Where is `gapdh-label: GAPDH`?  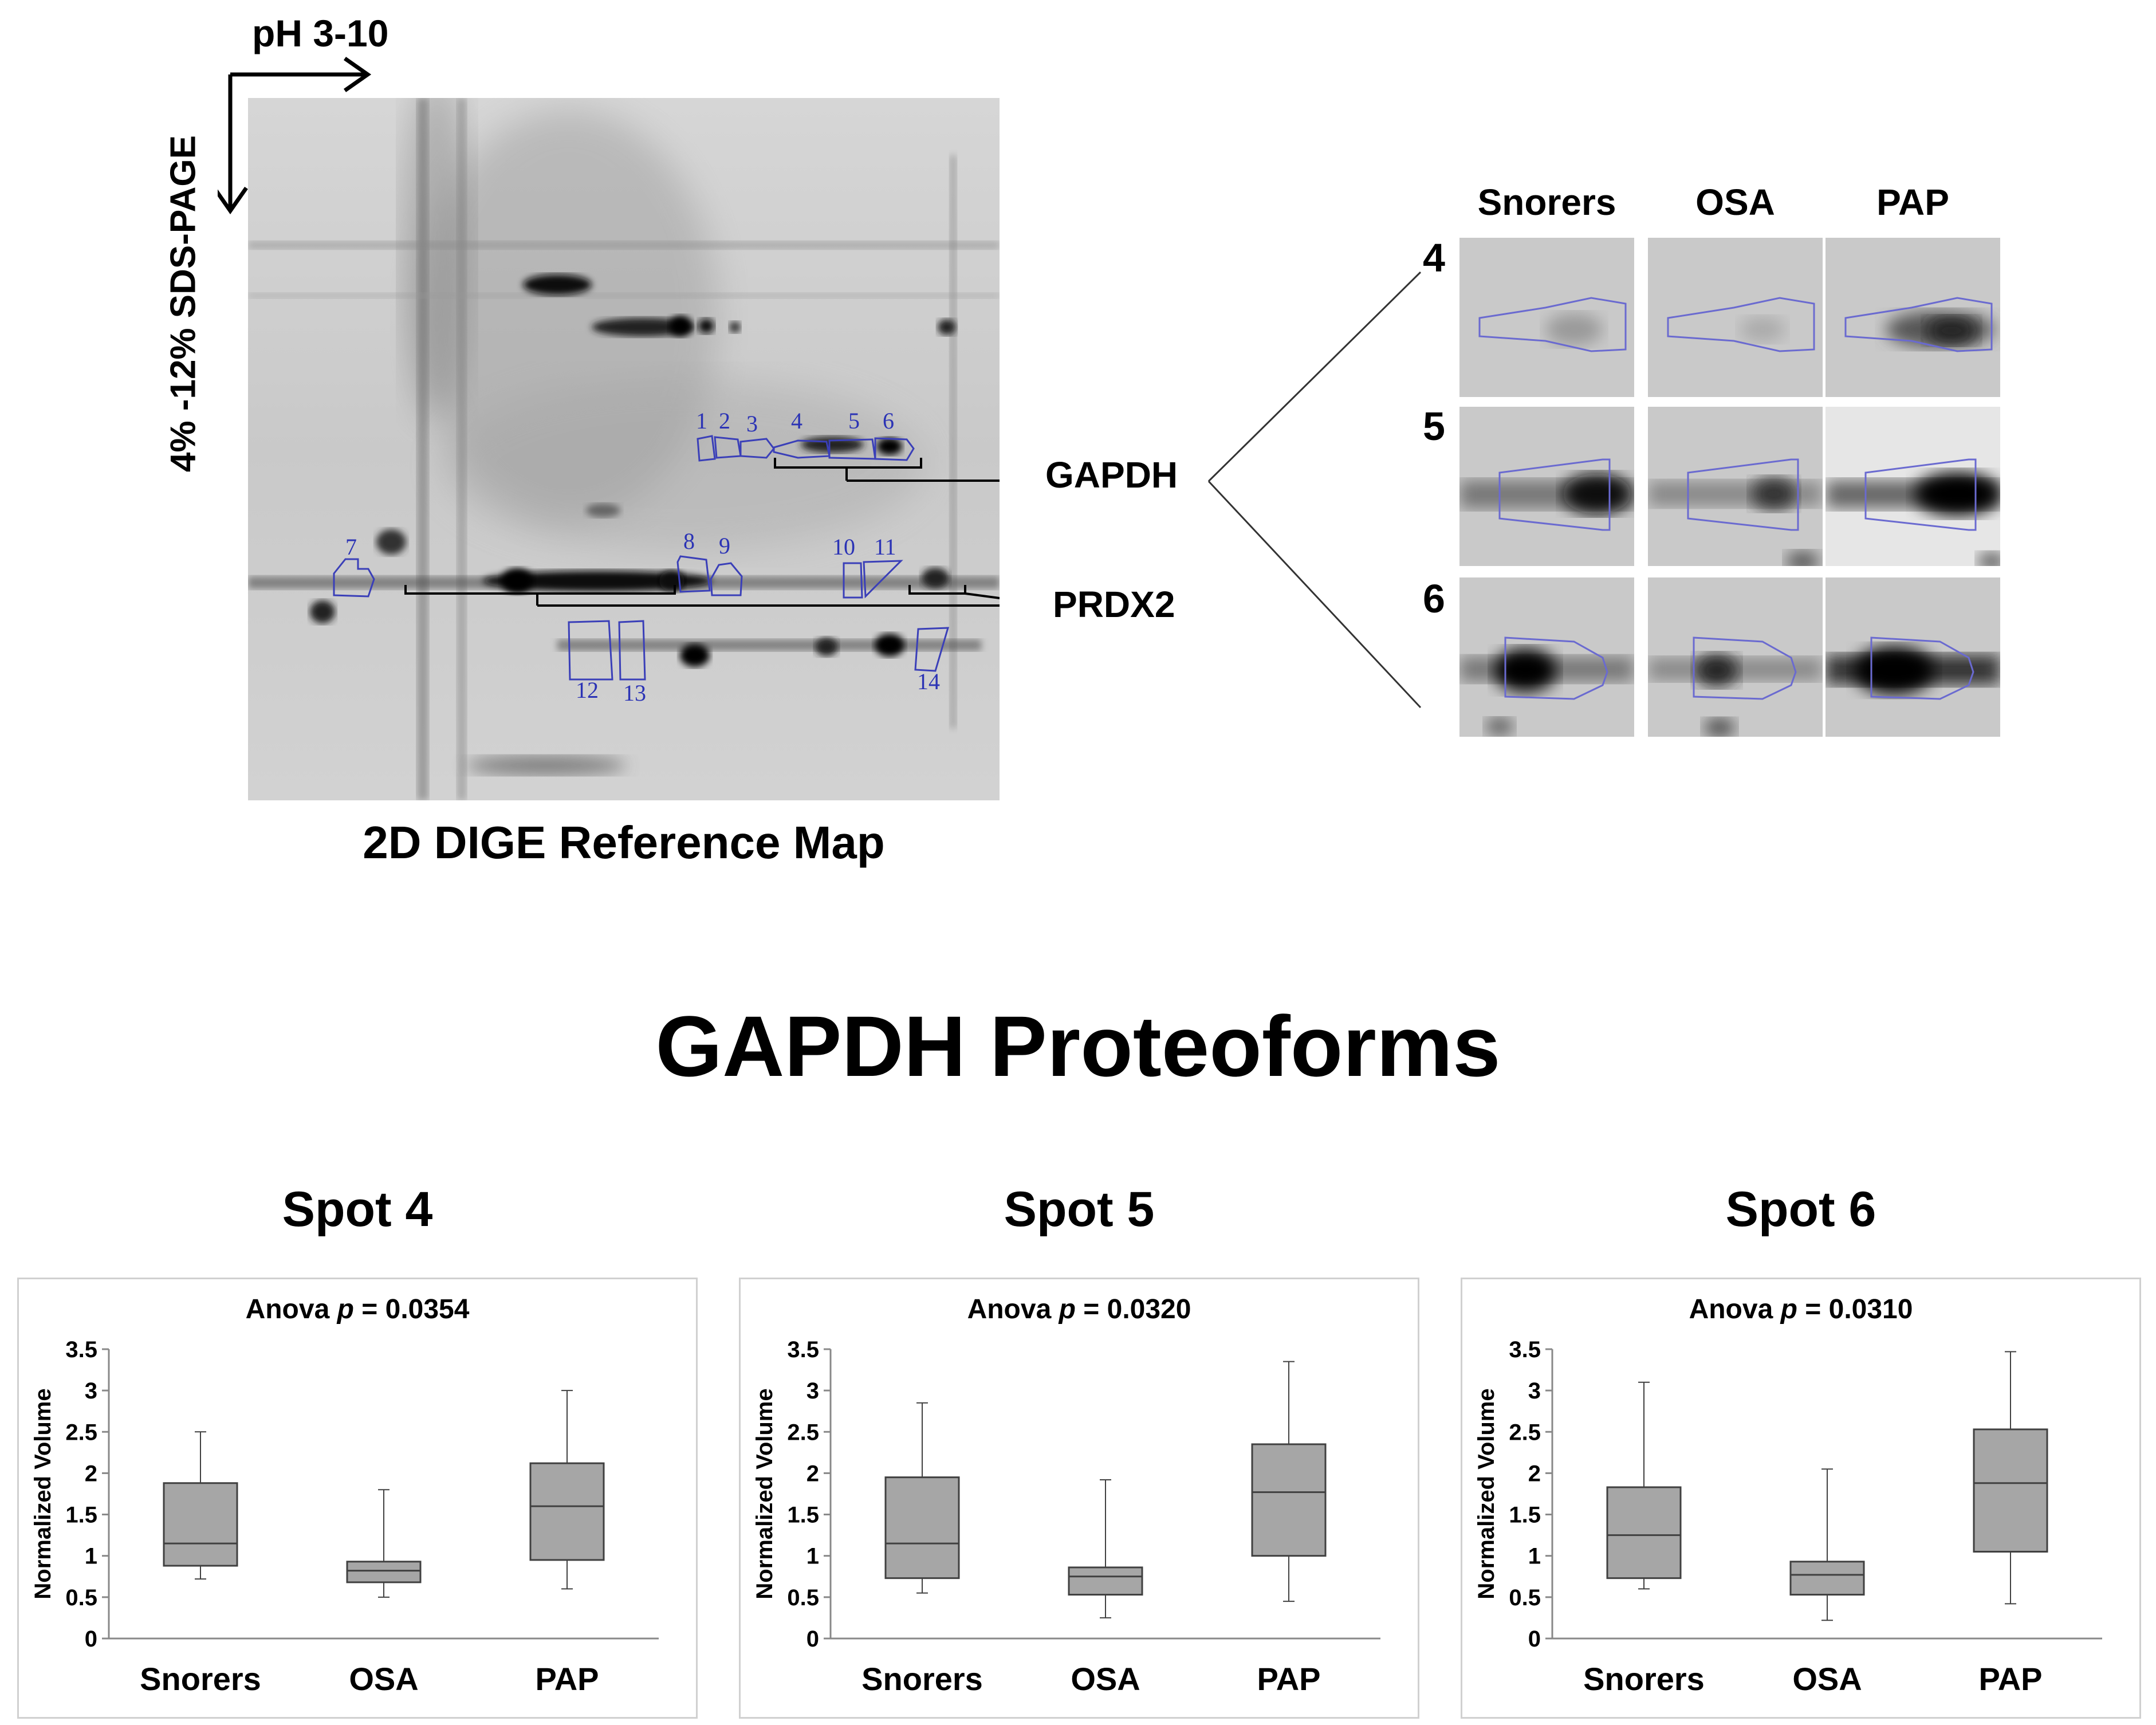 gapdh-label: GAPDH is located at coordinates (1111, 475).